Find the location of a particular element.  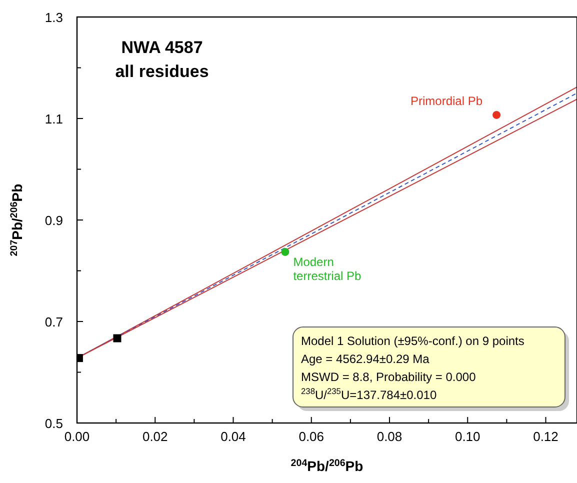

annotation: $^{238}$U/$^{235}$U=137.784±0.010 is located at coordinates (369, 394).